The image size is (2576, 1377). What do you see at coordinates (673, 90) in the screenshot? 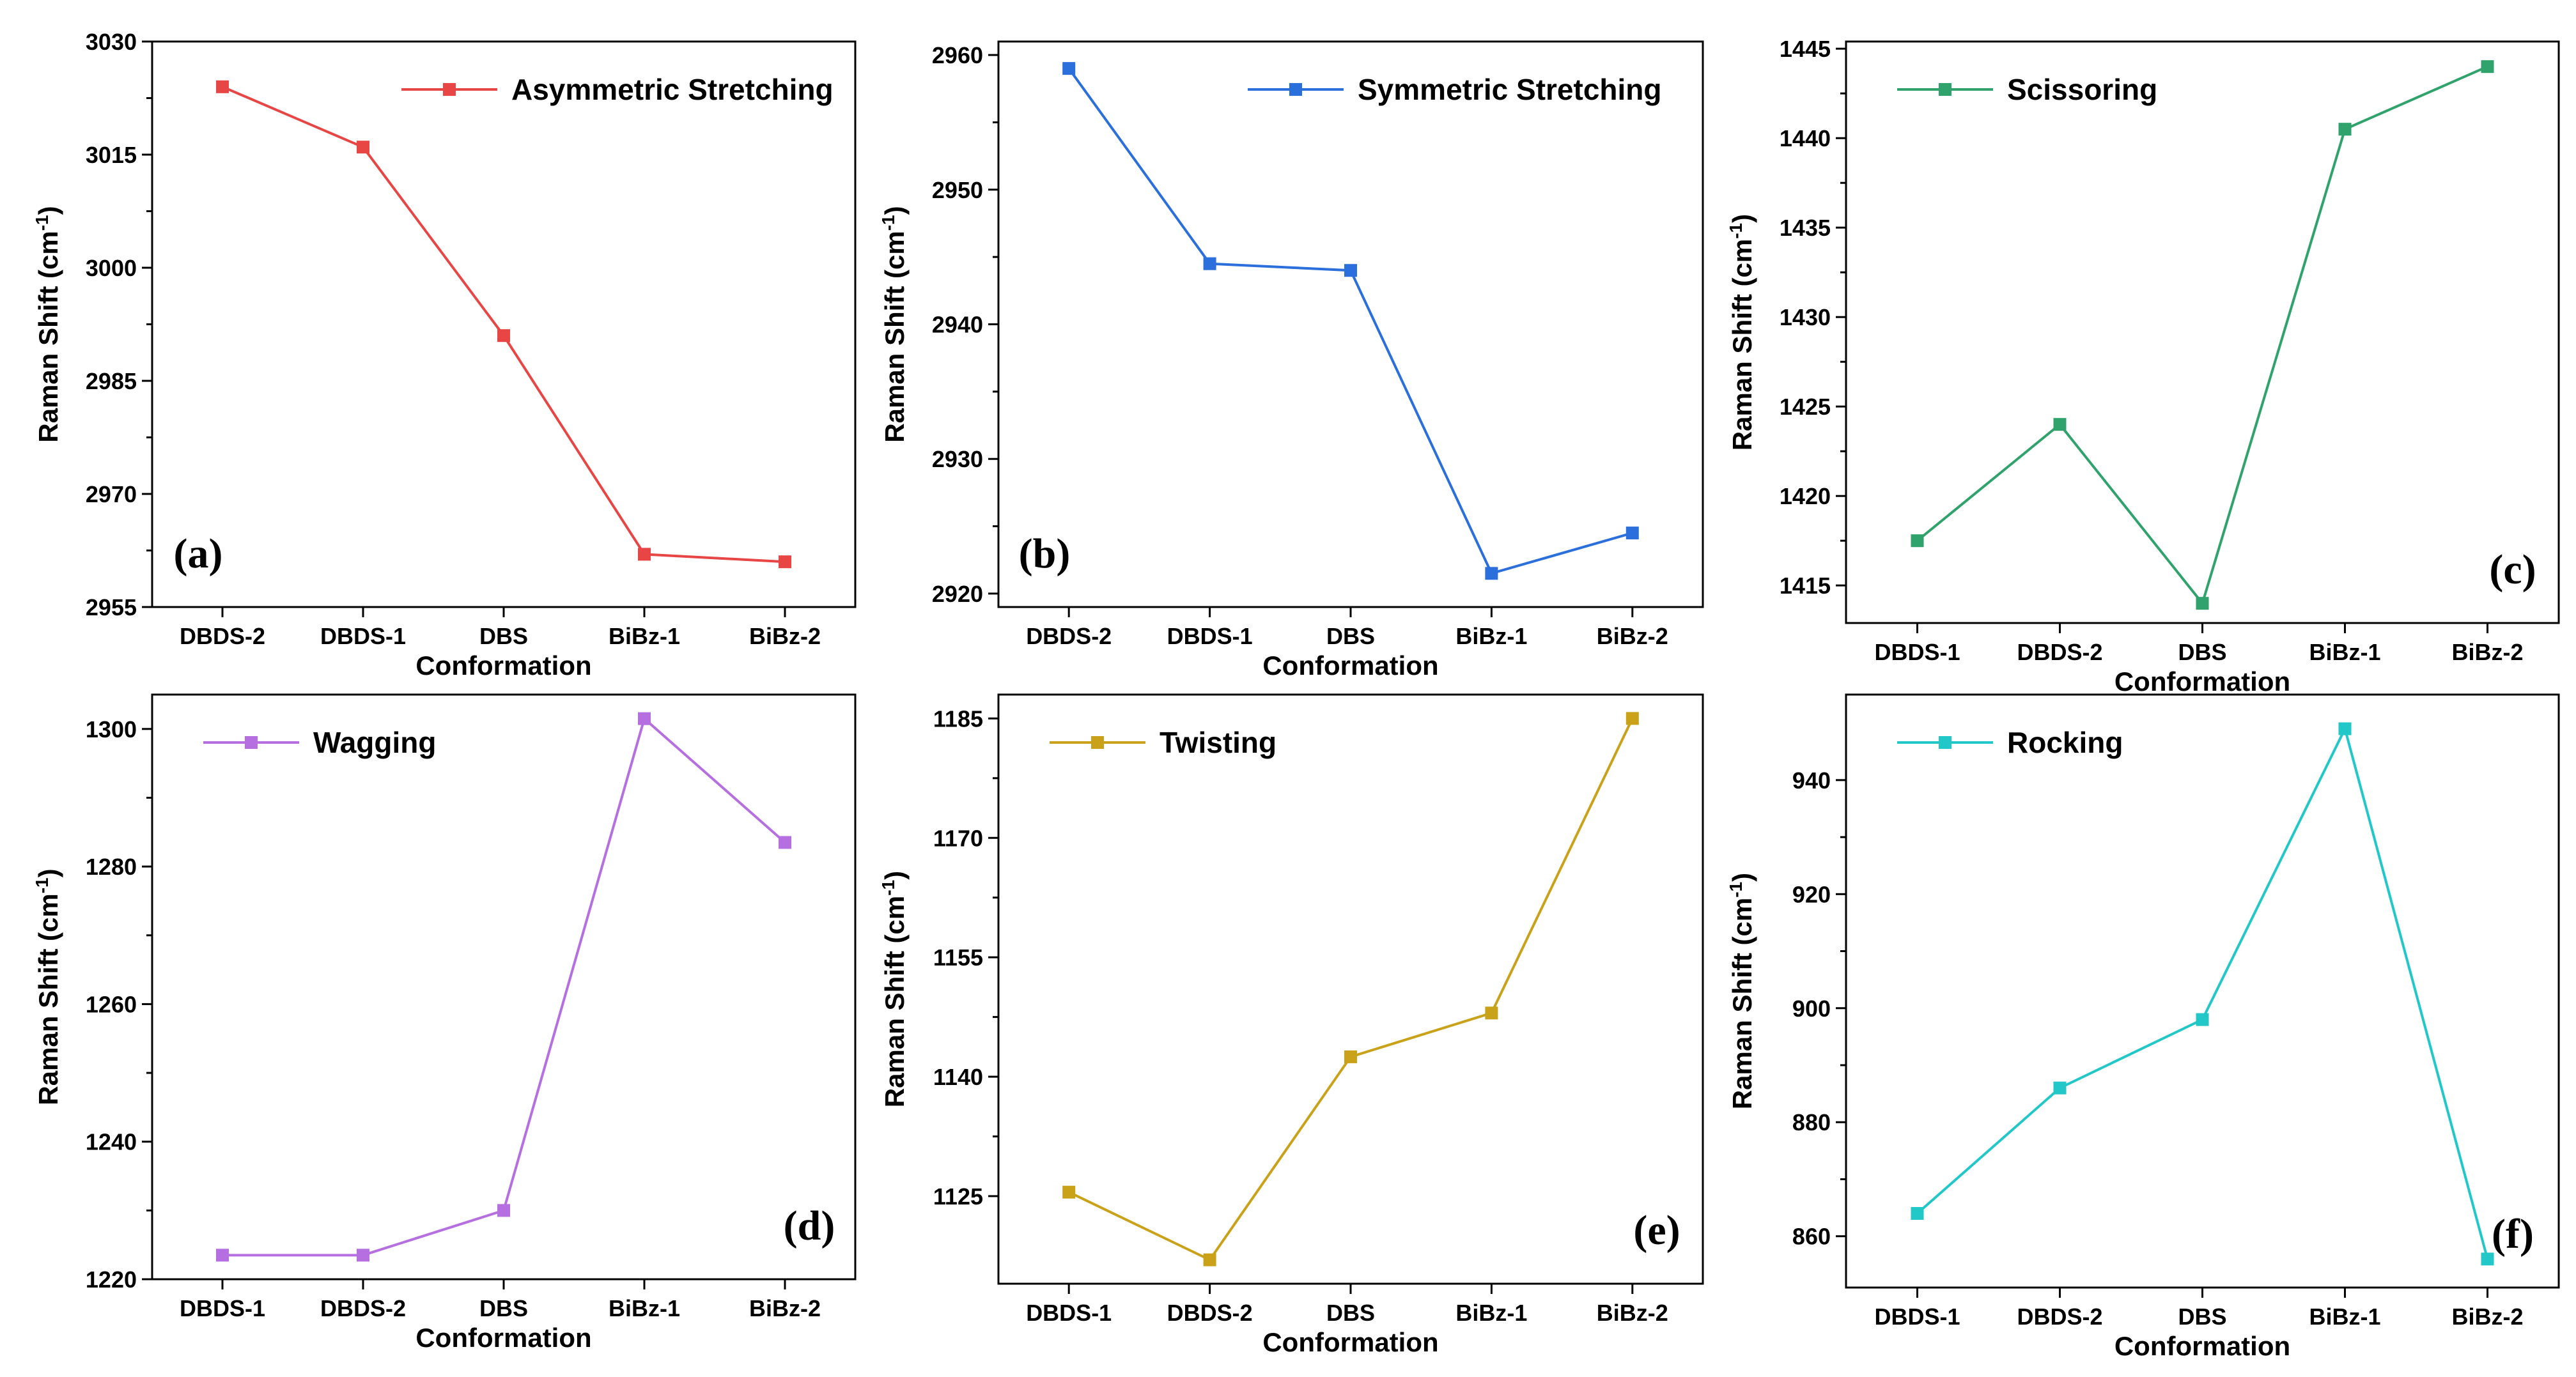
I see `legend-label: Asymmetric Stretching` at bounding box center [673, 90].